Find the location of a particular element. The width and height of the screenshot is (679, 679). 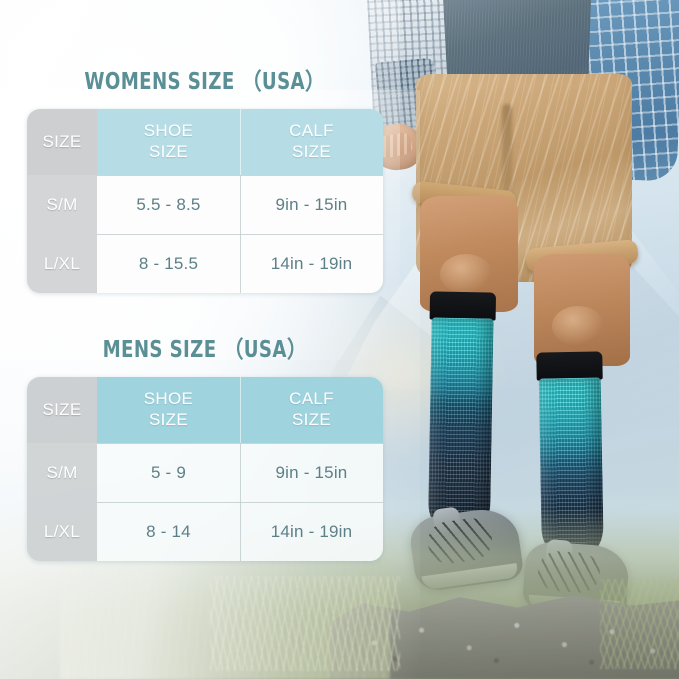

table-row: S/M 5.5 - 8.5 9in - 15in is located at coordinates (205, 204).